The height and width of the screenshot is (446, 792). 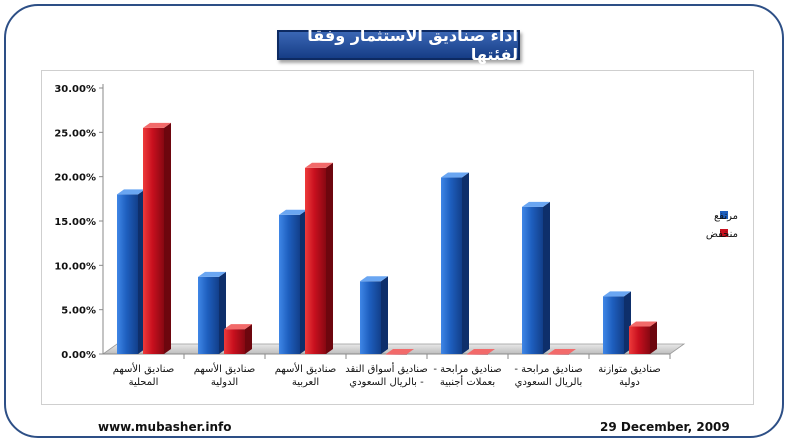 I want to click on date-footer: 29 December, 2009, so click(x=665, y=427).